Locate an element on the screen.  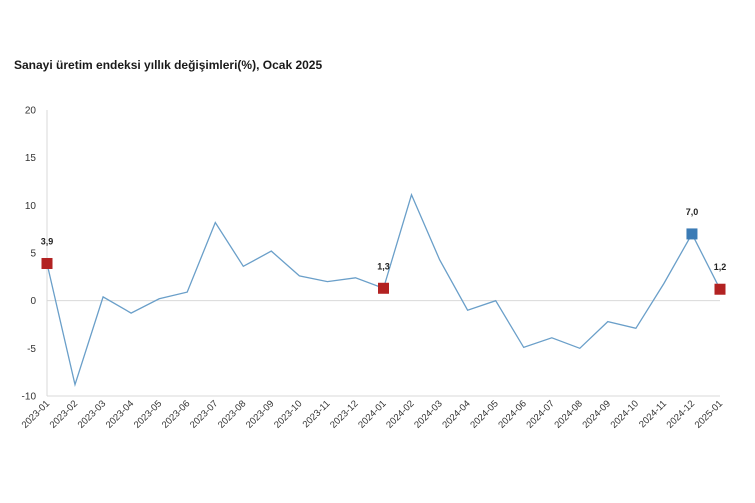
x-tick-label: 2024-11 is located at coordinates (653, 414).